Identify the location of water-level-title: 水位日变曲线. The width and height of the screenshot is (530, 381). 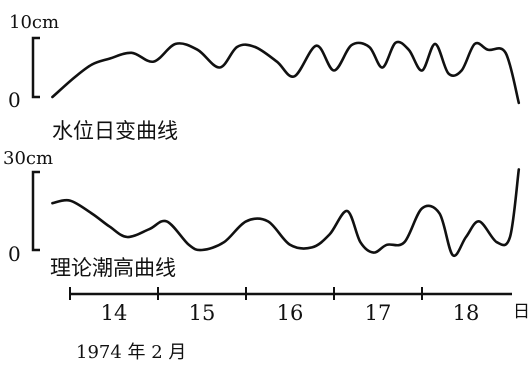
(115, 131).